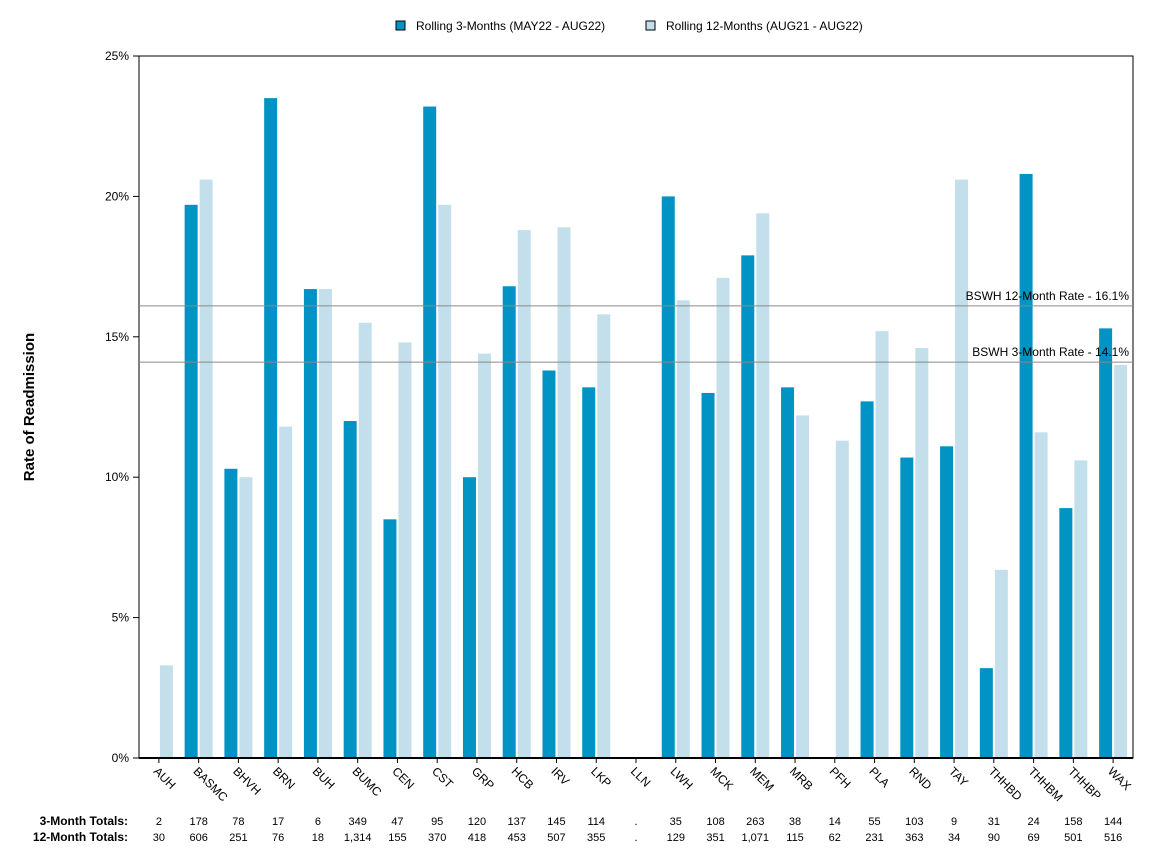 The height and width of the screenshot is (864, 1152). Describe the element at coordinates (556, 822) in the screenshot. I see `totals-value-3month: 145` at that location.